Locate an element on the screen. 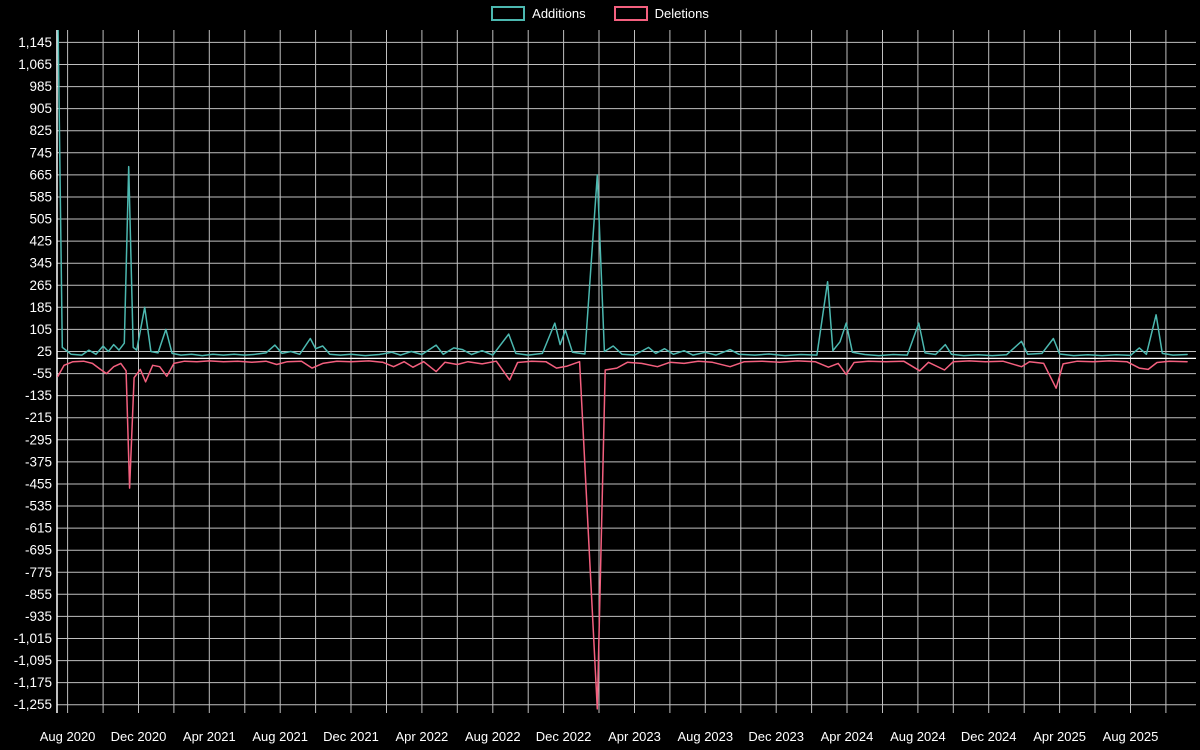  svg-text: -135 is located at coordinates (38, 395).